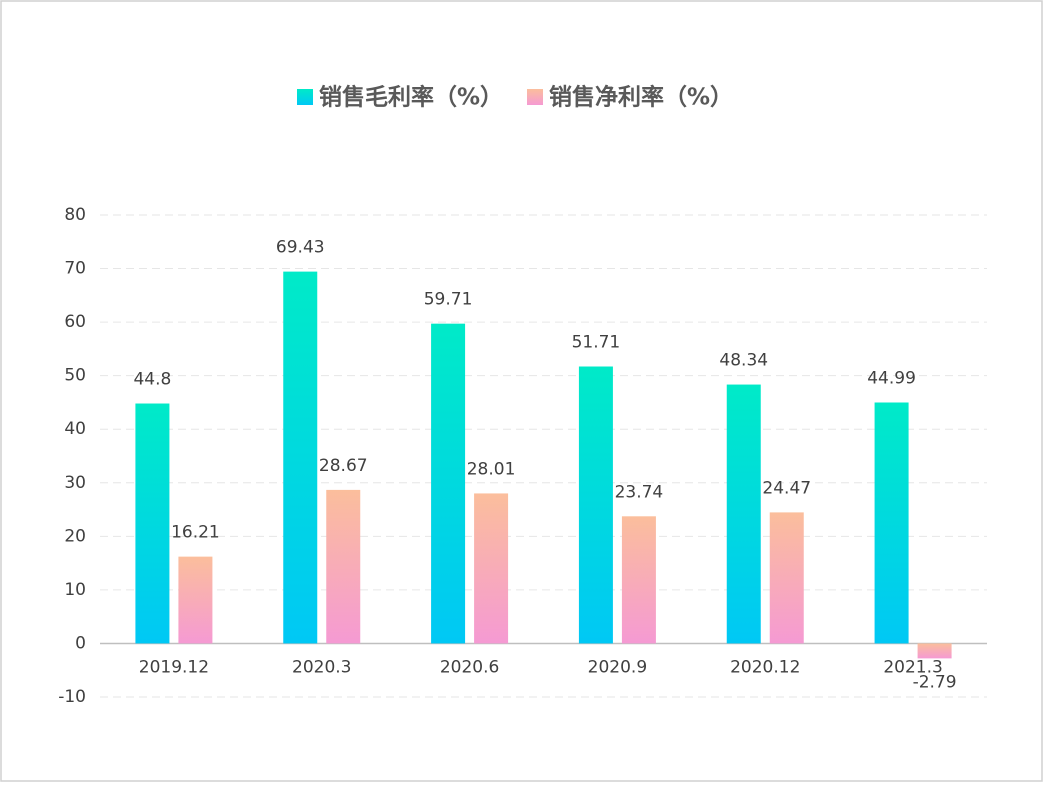  I want to click on y-tick-label: 0, so click(80, 643).